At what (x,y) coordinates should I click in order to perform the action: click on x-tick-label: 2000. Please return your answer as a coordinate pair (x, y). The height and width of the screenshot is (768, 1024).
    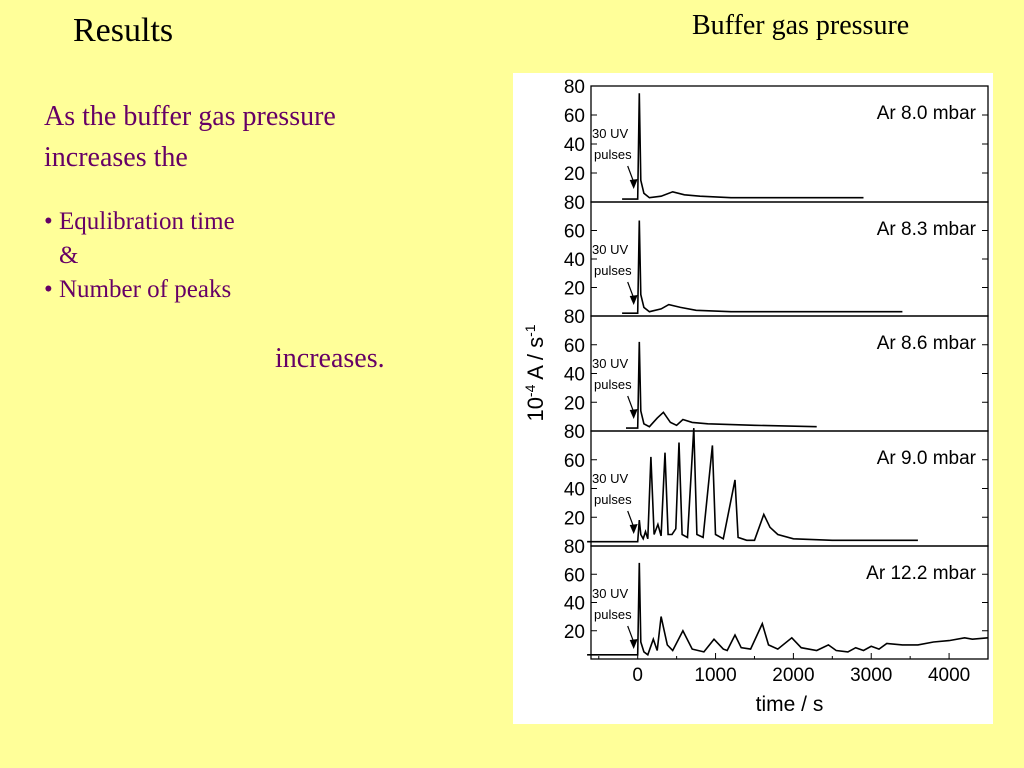
    Looking at the image, I should click on (793, 675).